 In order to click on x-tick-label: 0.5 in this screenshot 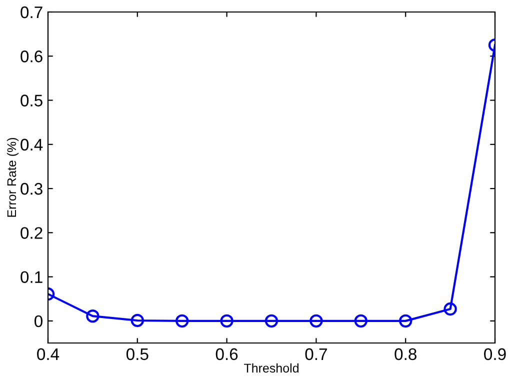, I will do `click(137, 354)`.